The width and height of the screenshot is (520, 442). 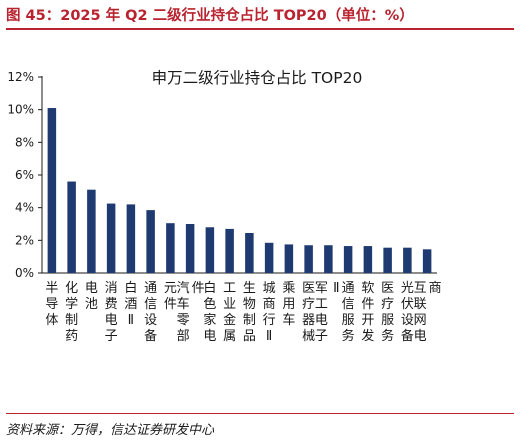 What do you see at coordinates (20, 110) in the screenshot?
I see `y-tick-label: 10%` at bounding box center [20, 110].